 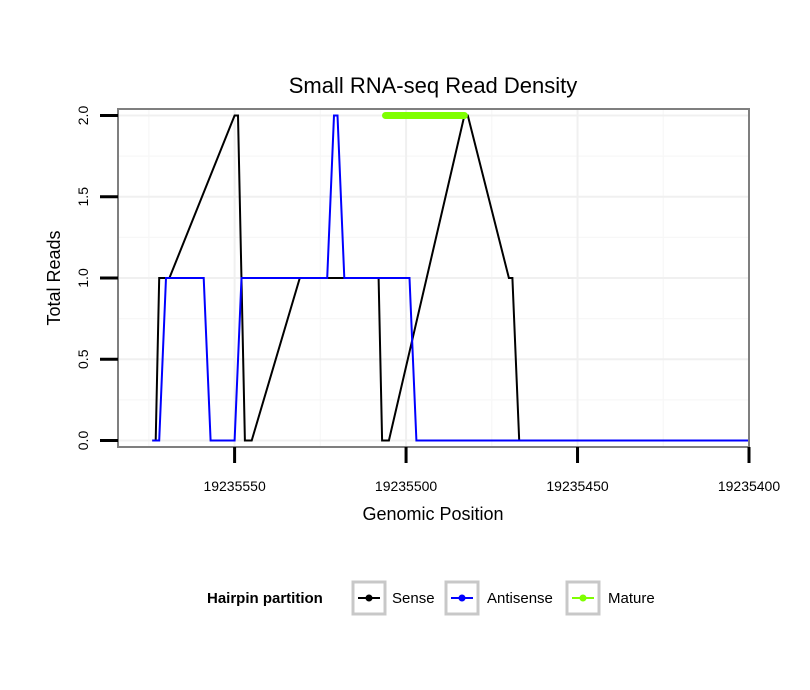 What do you see at coordinates (265, 598) in the screenshot?
I see `legend-title: Hairpin partition` at bounding box center [265, 598].